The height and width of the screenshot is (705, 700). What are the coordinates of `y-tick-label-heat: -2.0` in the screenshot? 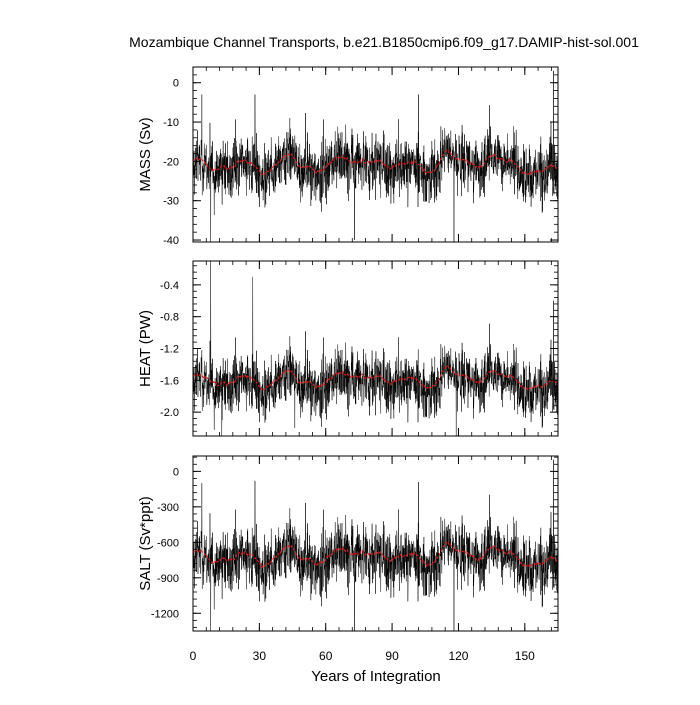 It's located at (169, 413).